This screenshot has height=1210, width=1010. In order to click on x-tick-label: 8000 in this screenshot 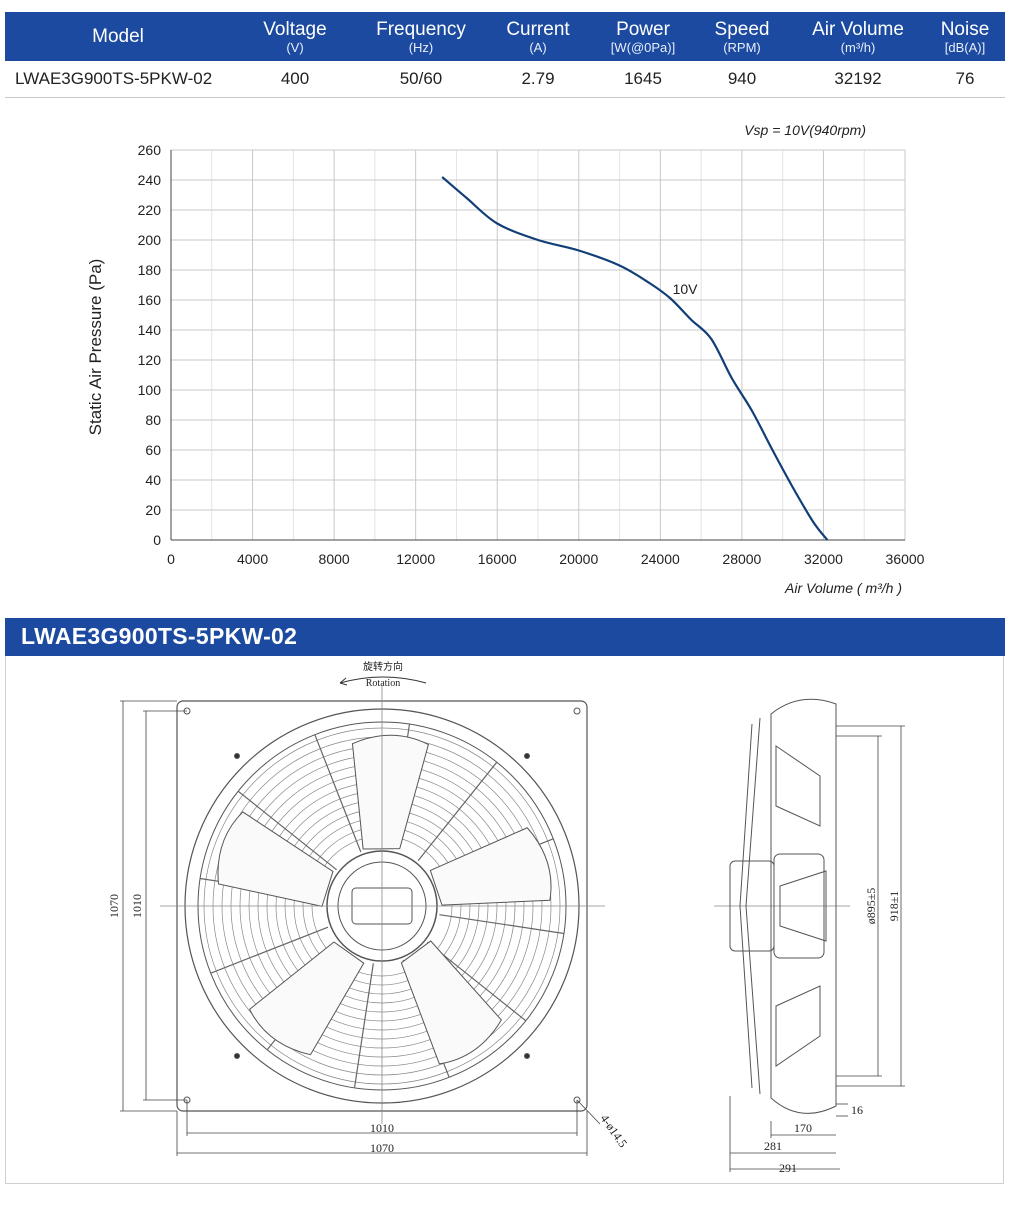, I will do `click(334, 559)`.